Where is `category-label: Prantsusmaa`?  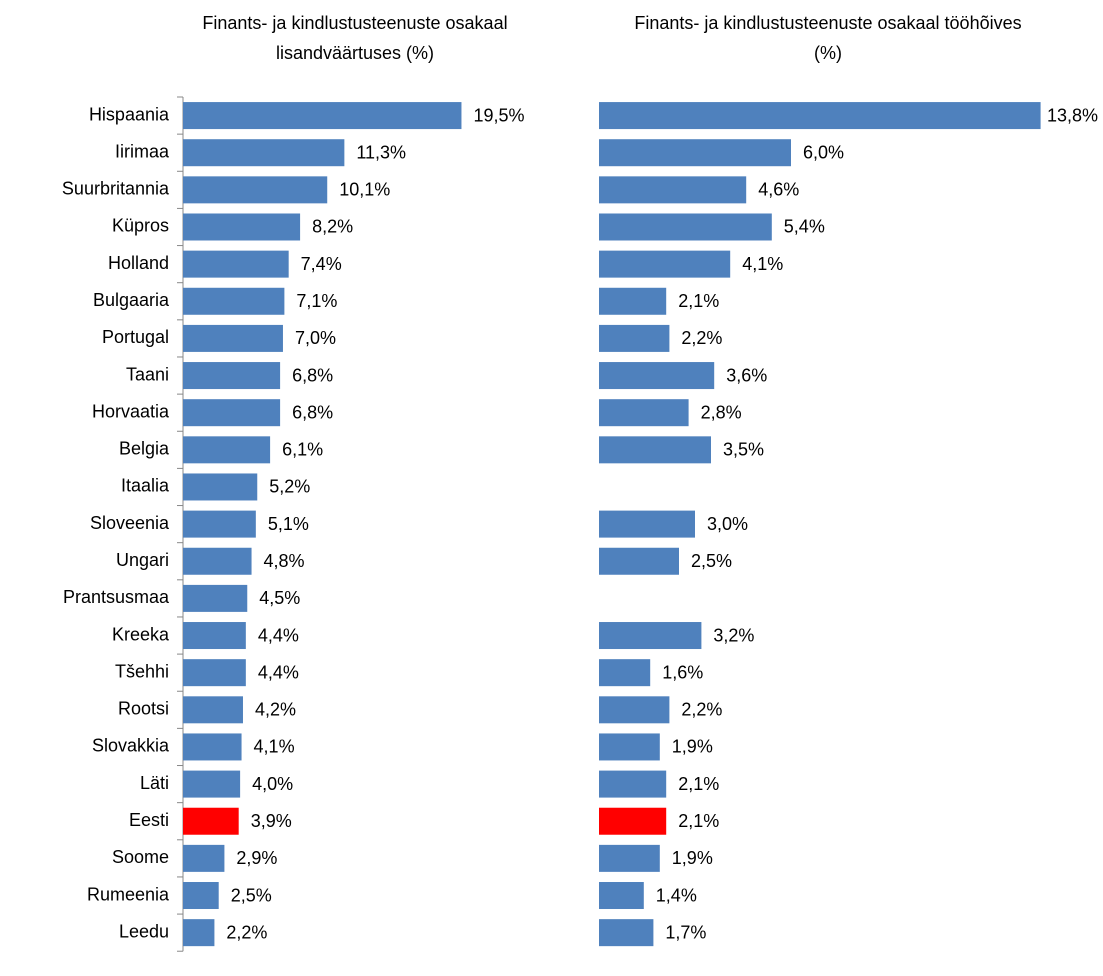 category-label: Prantsusmaa is located at coordinates (116, 597).